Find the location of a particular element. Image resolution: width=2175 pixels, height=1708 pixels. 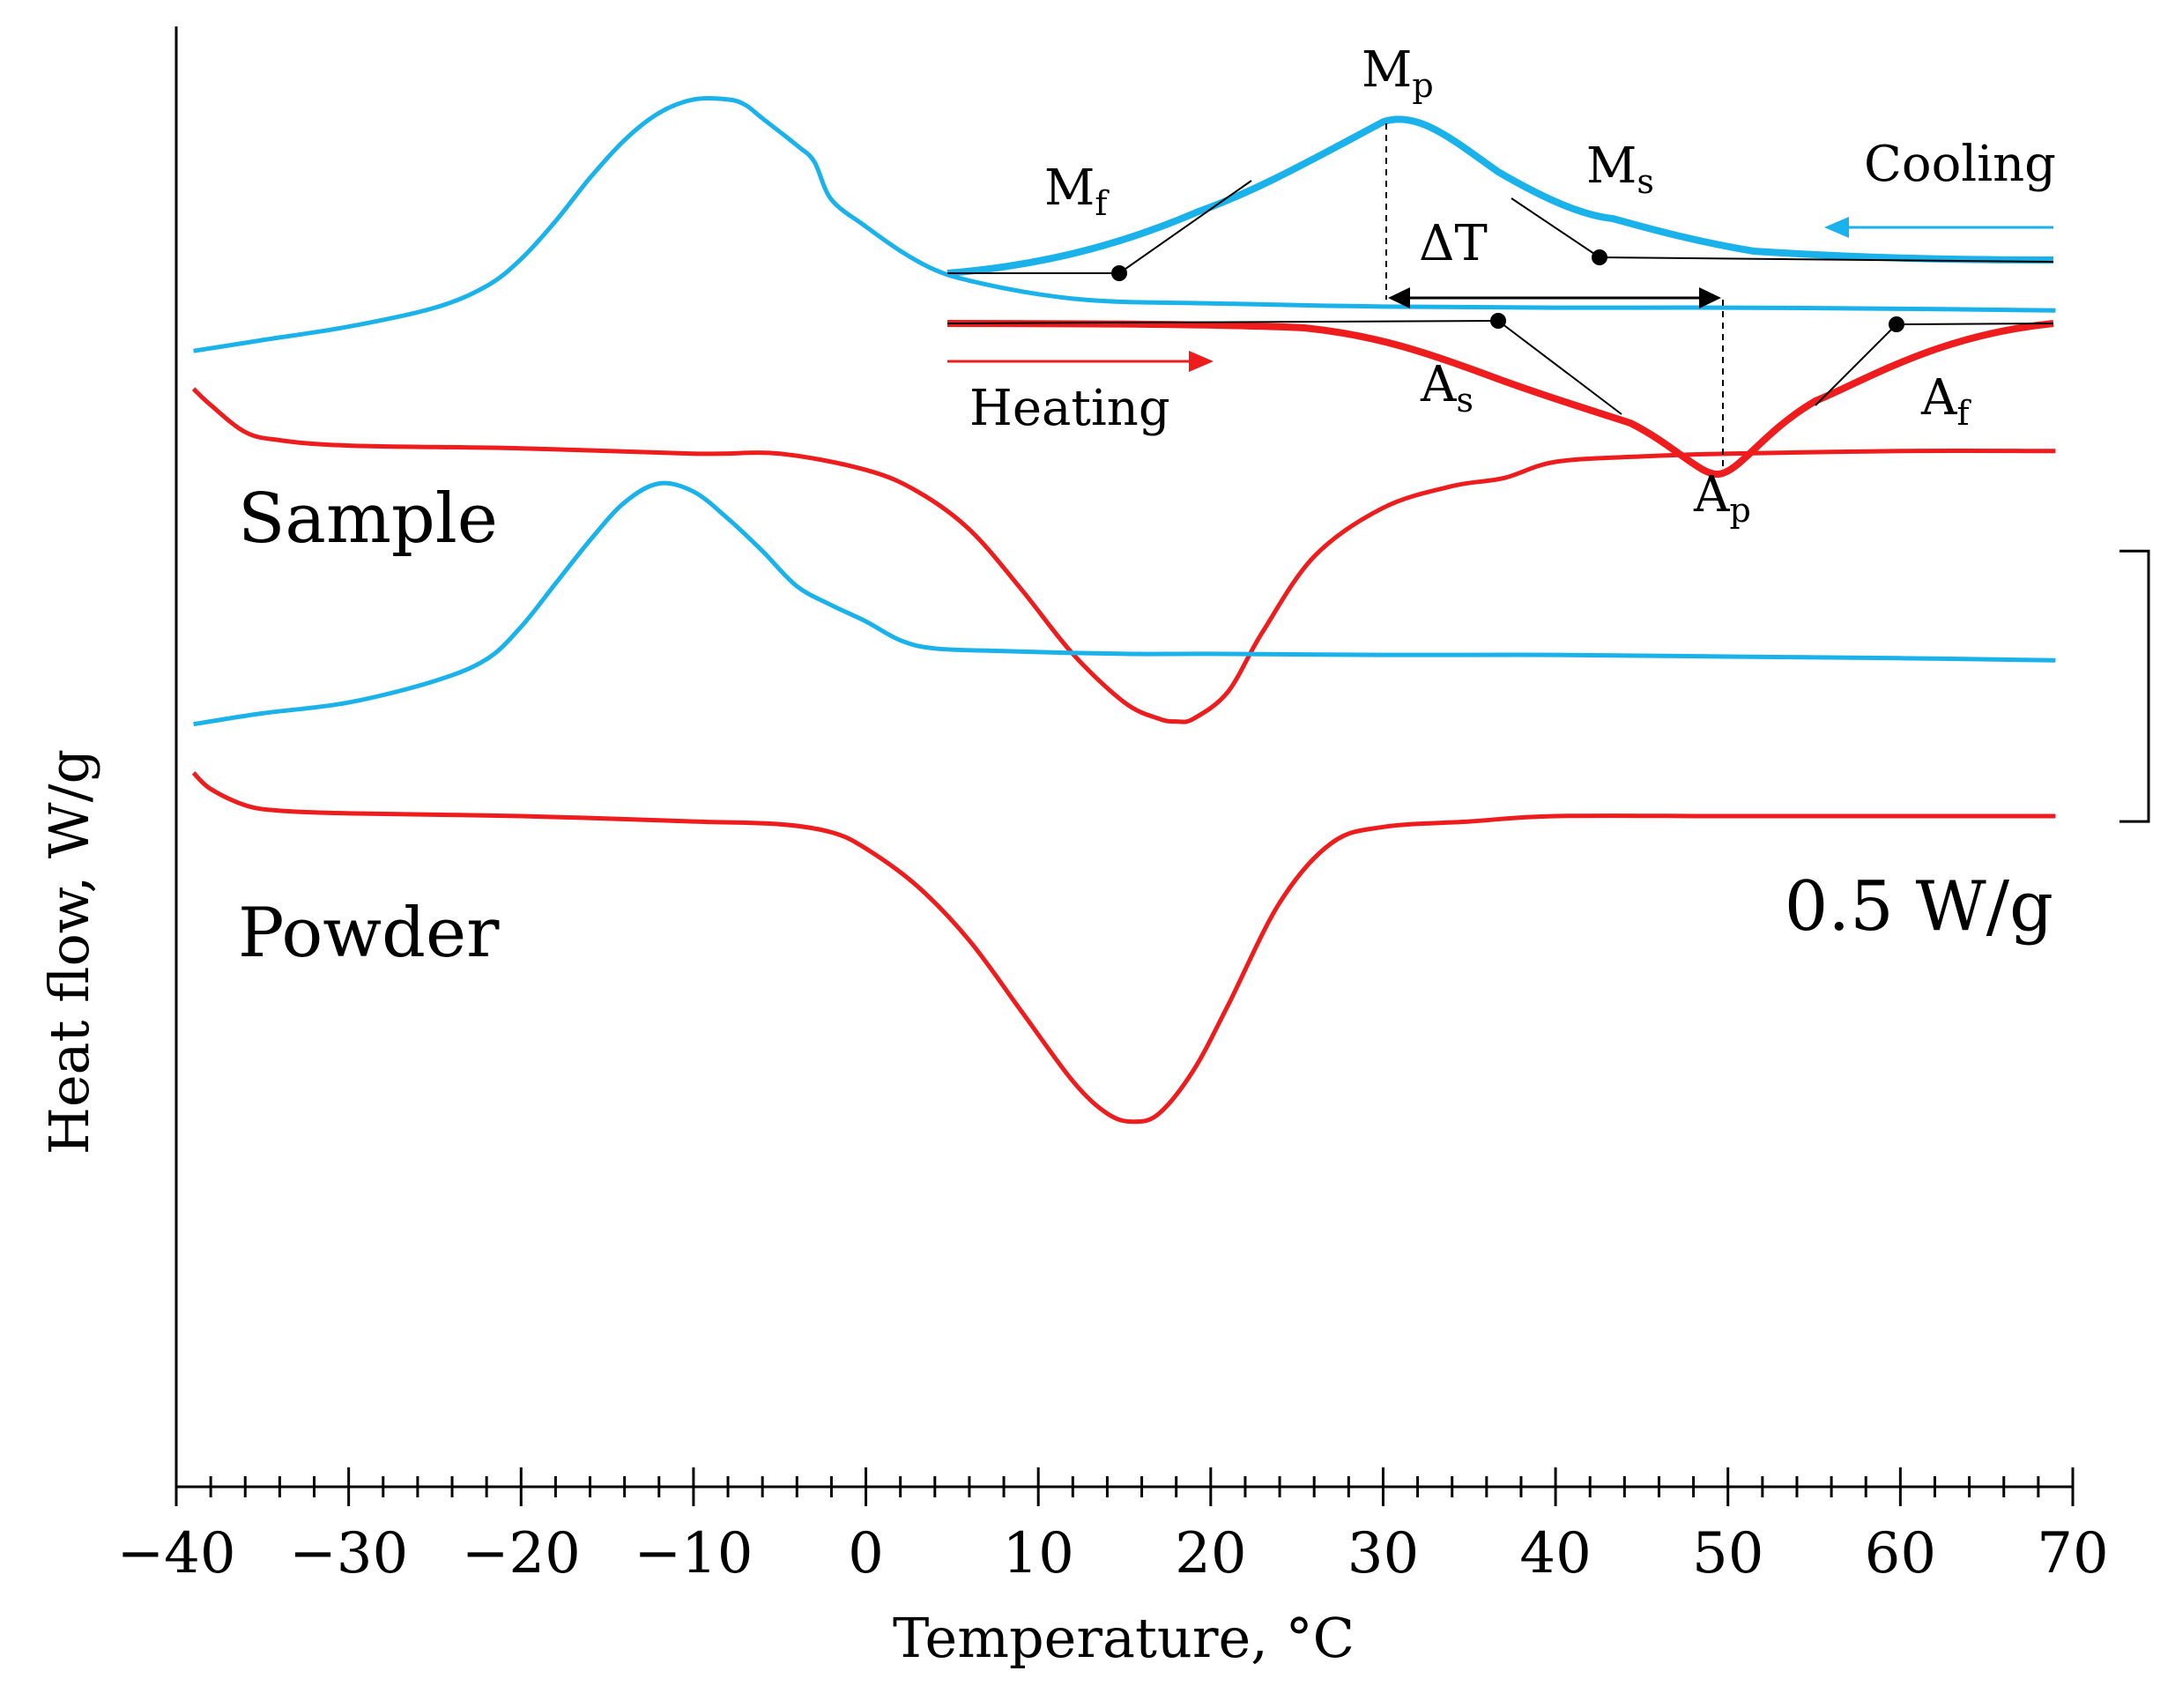

x-ticks: −40 −30 −20 −10 0 10 20 30 40 50 60 70 is located at coordinates (1112, 1526).